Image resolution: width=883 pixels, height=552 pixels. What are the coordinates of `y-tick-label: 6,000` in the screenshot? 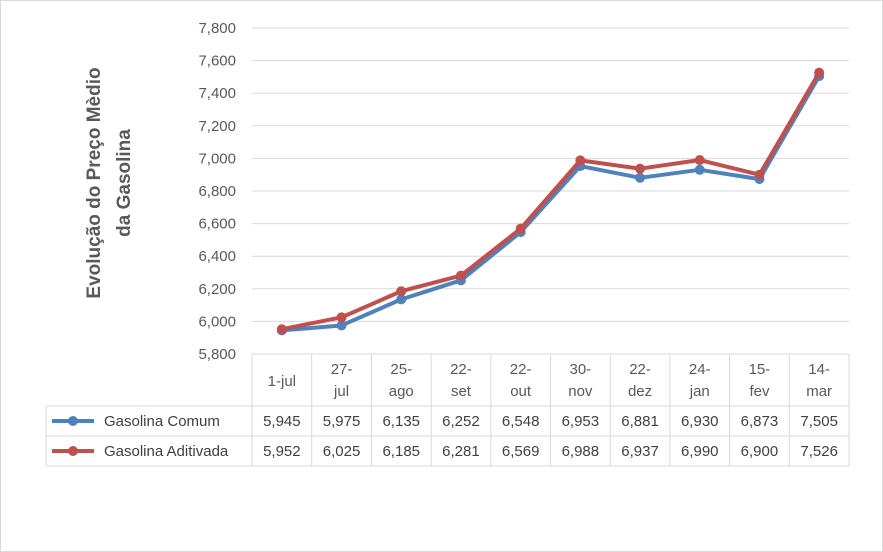 It's located at (217, 321).